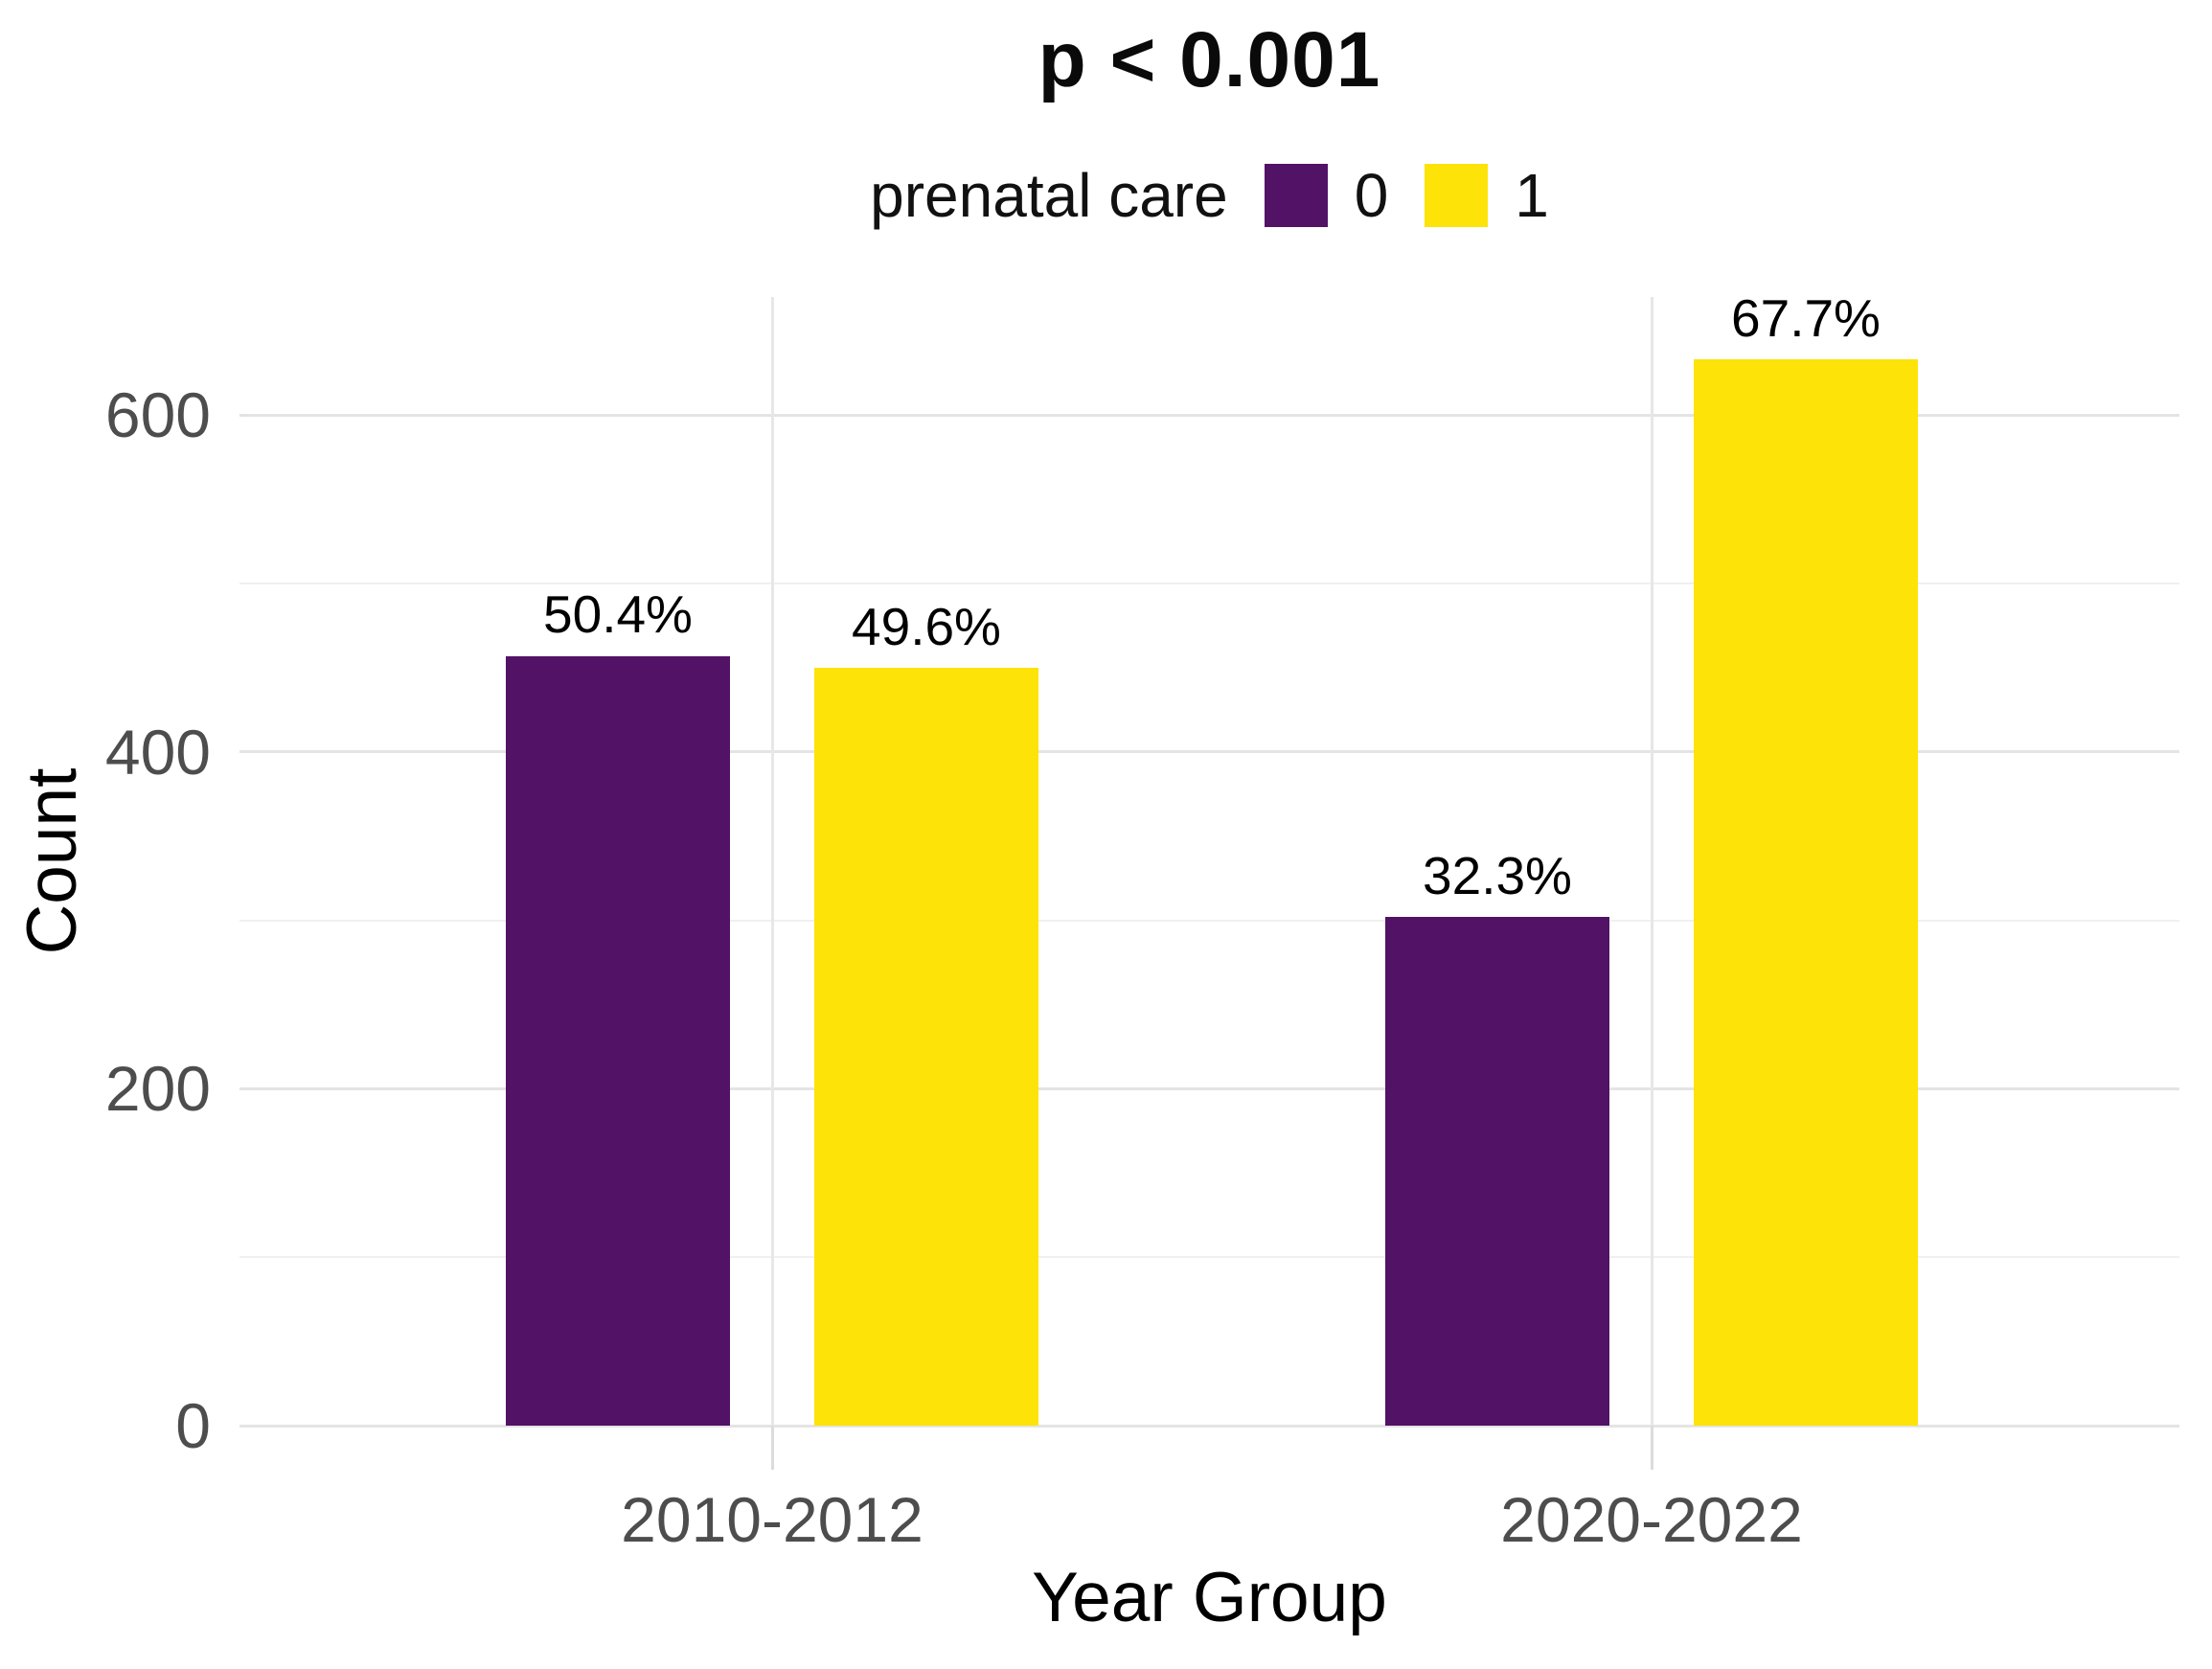 The image size is (2212, 1669). I want to click on x-tick-label: 2010-2012, so click(772, 1519).